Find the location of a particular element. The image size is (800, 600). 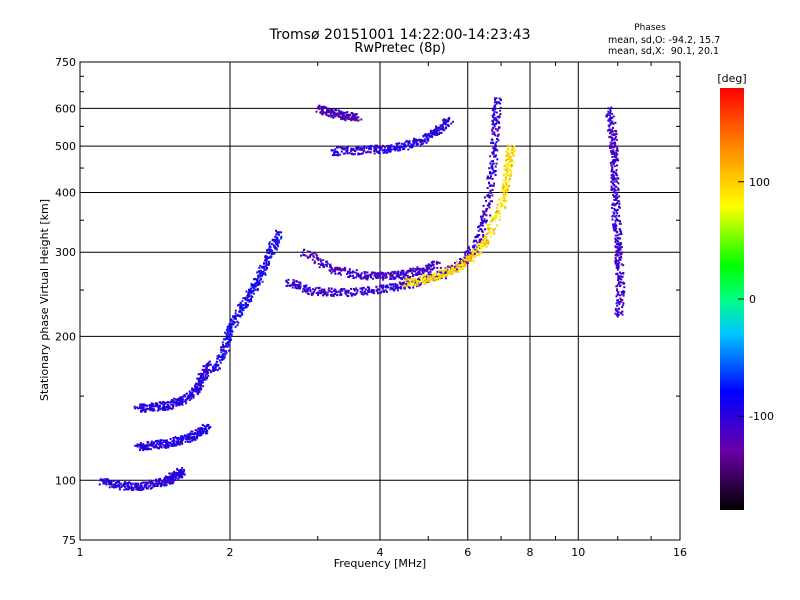

y-tick-label: 600 is located at coordinates (65, 108).